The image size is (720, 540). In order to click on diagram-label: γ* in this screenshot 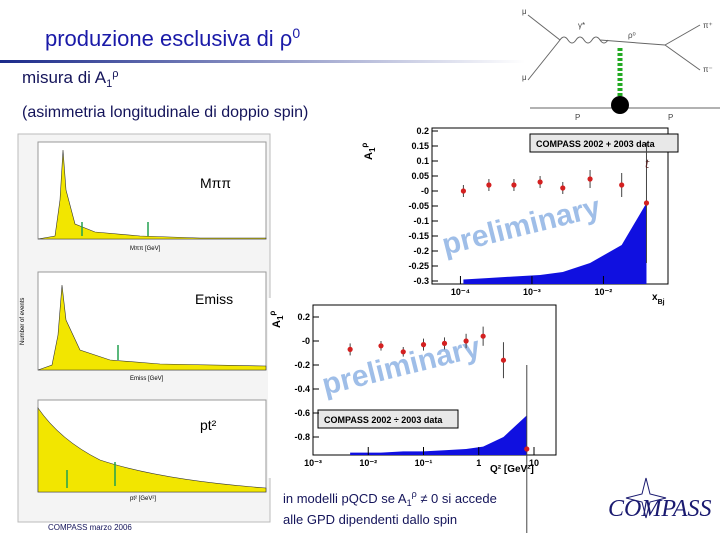, I will do `click(581, 25)`.